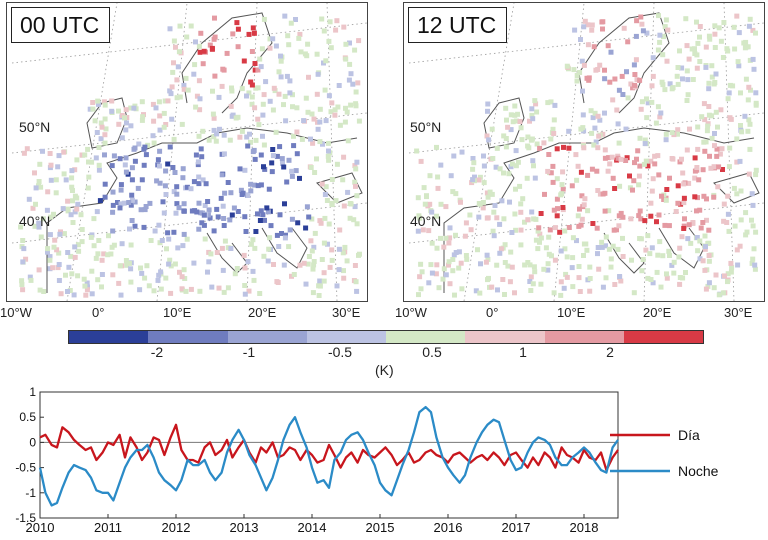 Image resolution: width=768 pixels, height=540 pixels. Describe the element at coordinates (523, 352) in the screenshot. I see `colorbar-tick: 1` at that location.